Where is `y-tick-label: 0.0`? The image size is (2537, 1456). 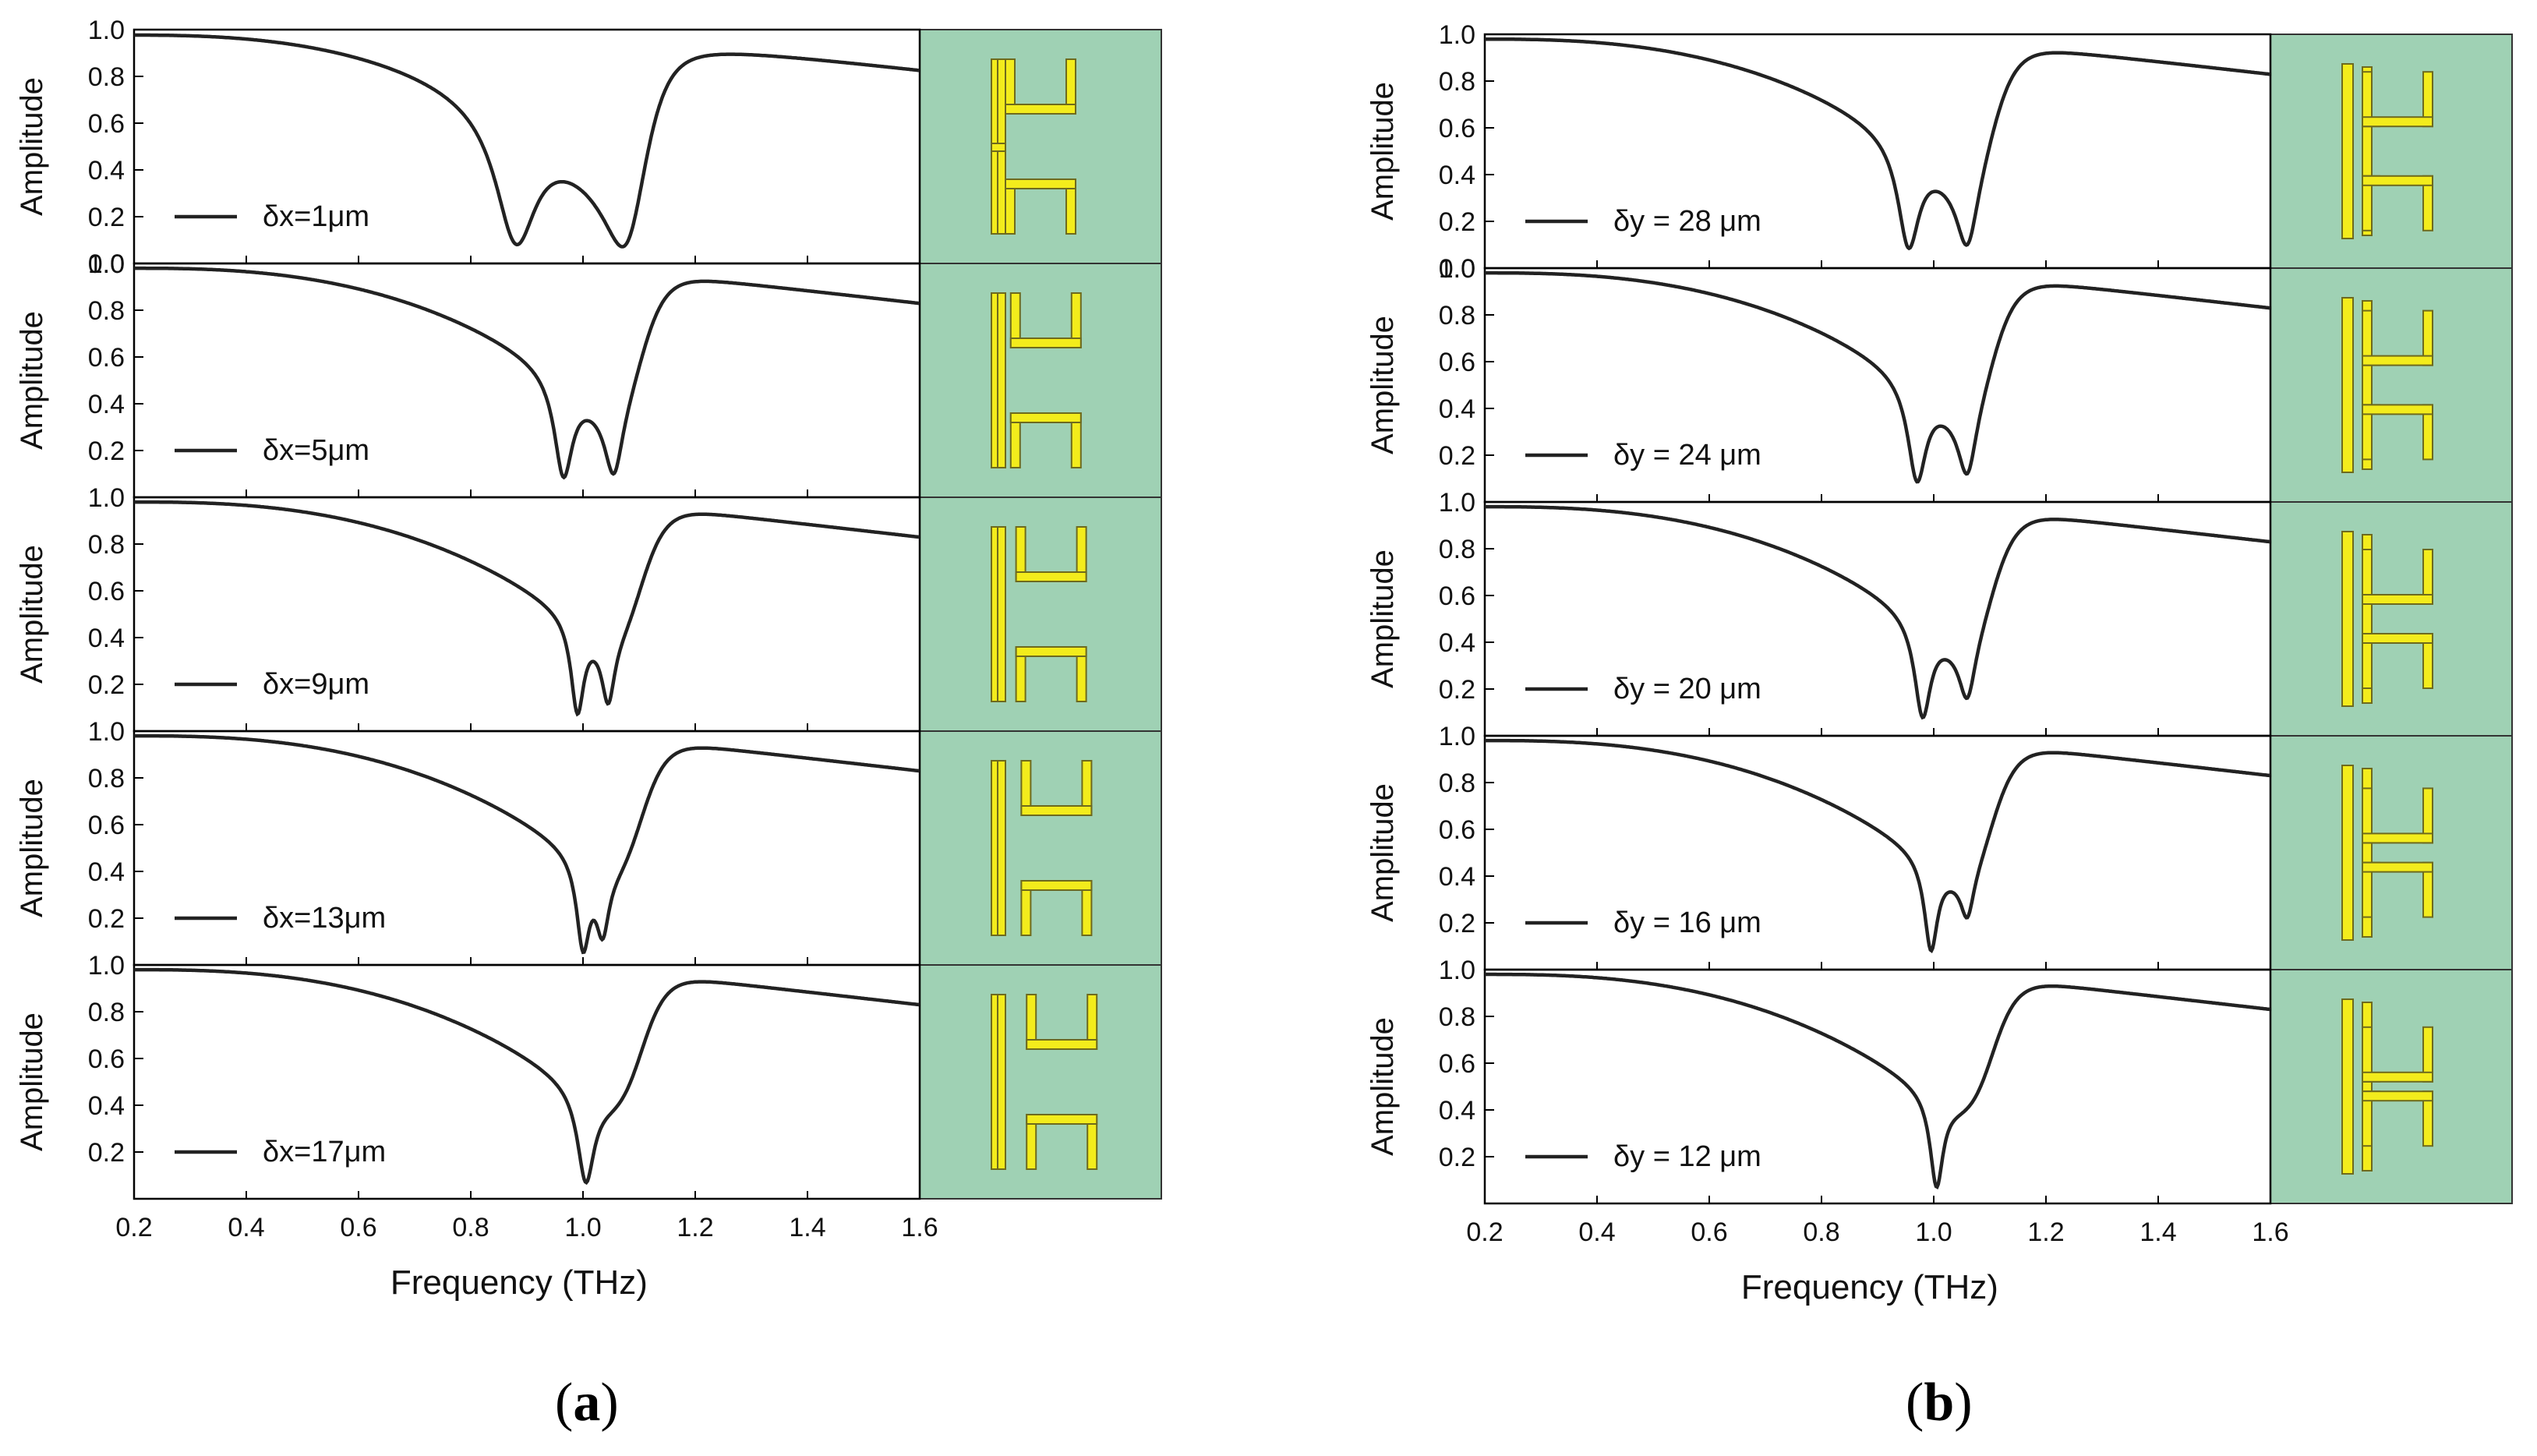 y-tick-label: 0.0 is located at coordinates (1457, 269).